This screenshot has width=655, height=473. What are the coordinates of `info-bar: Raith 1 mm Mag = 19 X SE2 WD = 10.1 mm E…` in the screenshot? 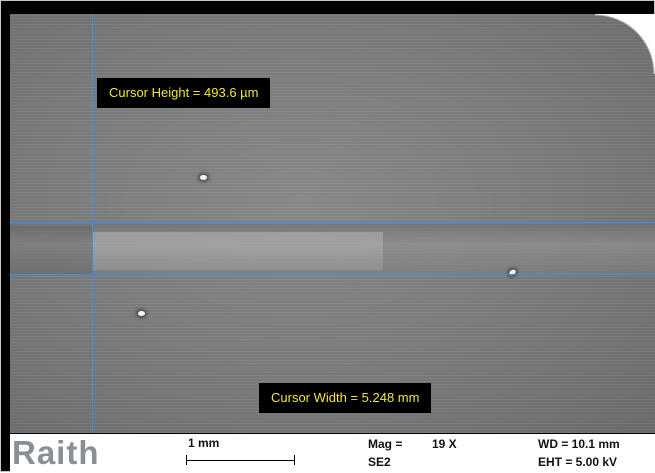 It's located at (332, 453).